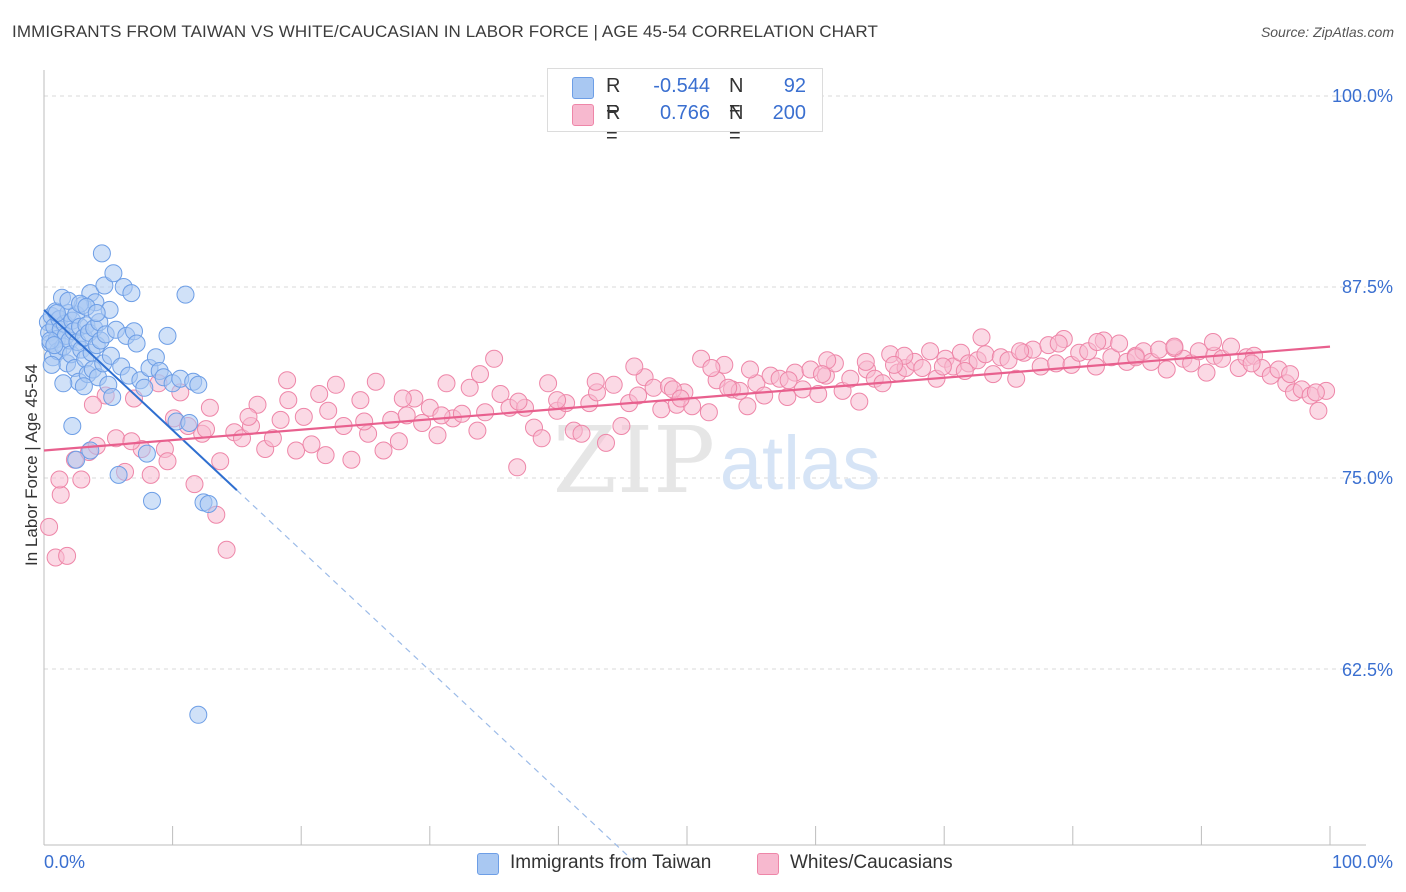 The height and width of the screenshot is (892, 1406). I want to click on legend-n-value-taiwan: 92, so click(794, 86).